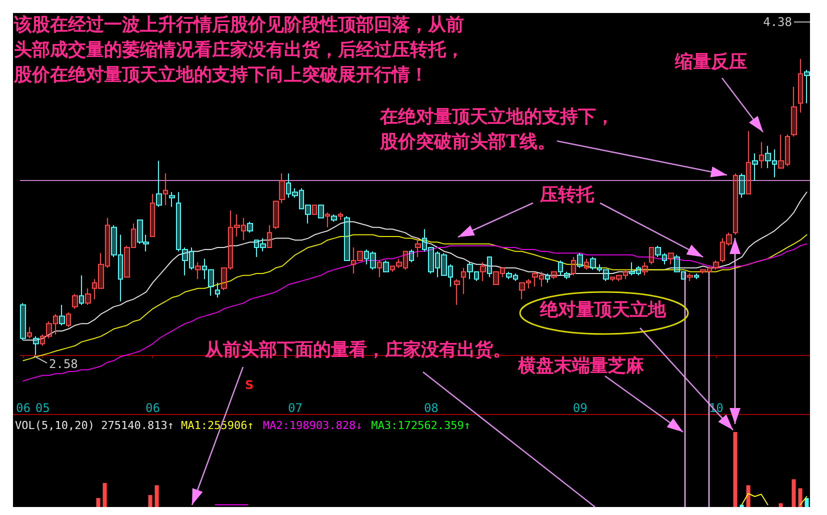  I want to click on x-tick-label: 07, so click(295, 408).